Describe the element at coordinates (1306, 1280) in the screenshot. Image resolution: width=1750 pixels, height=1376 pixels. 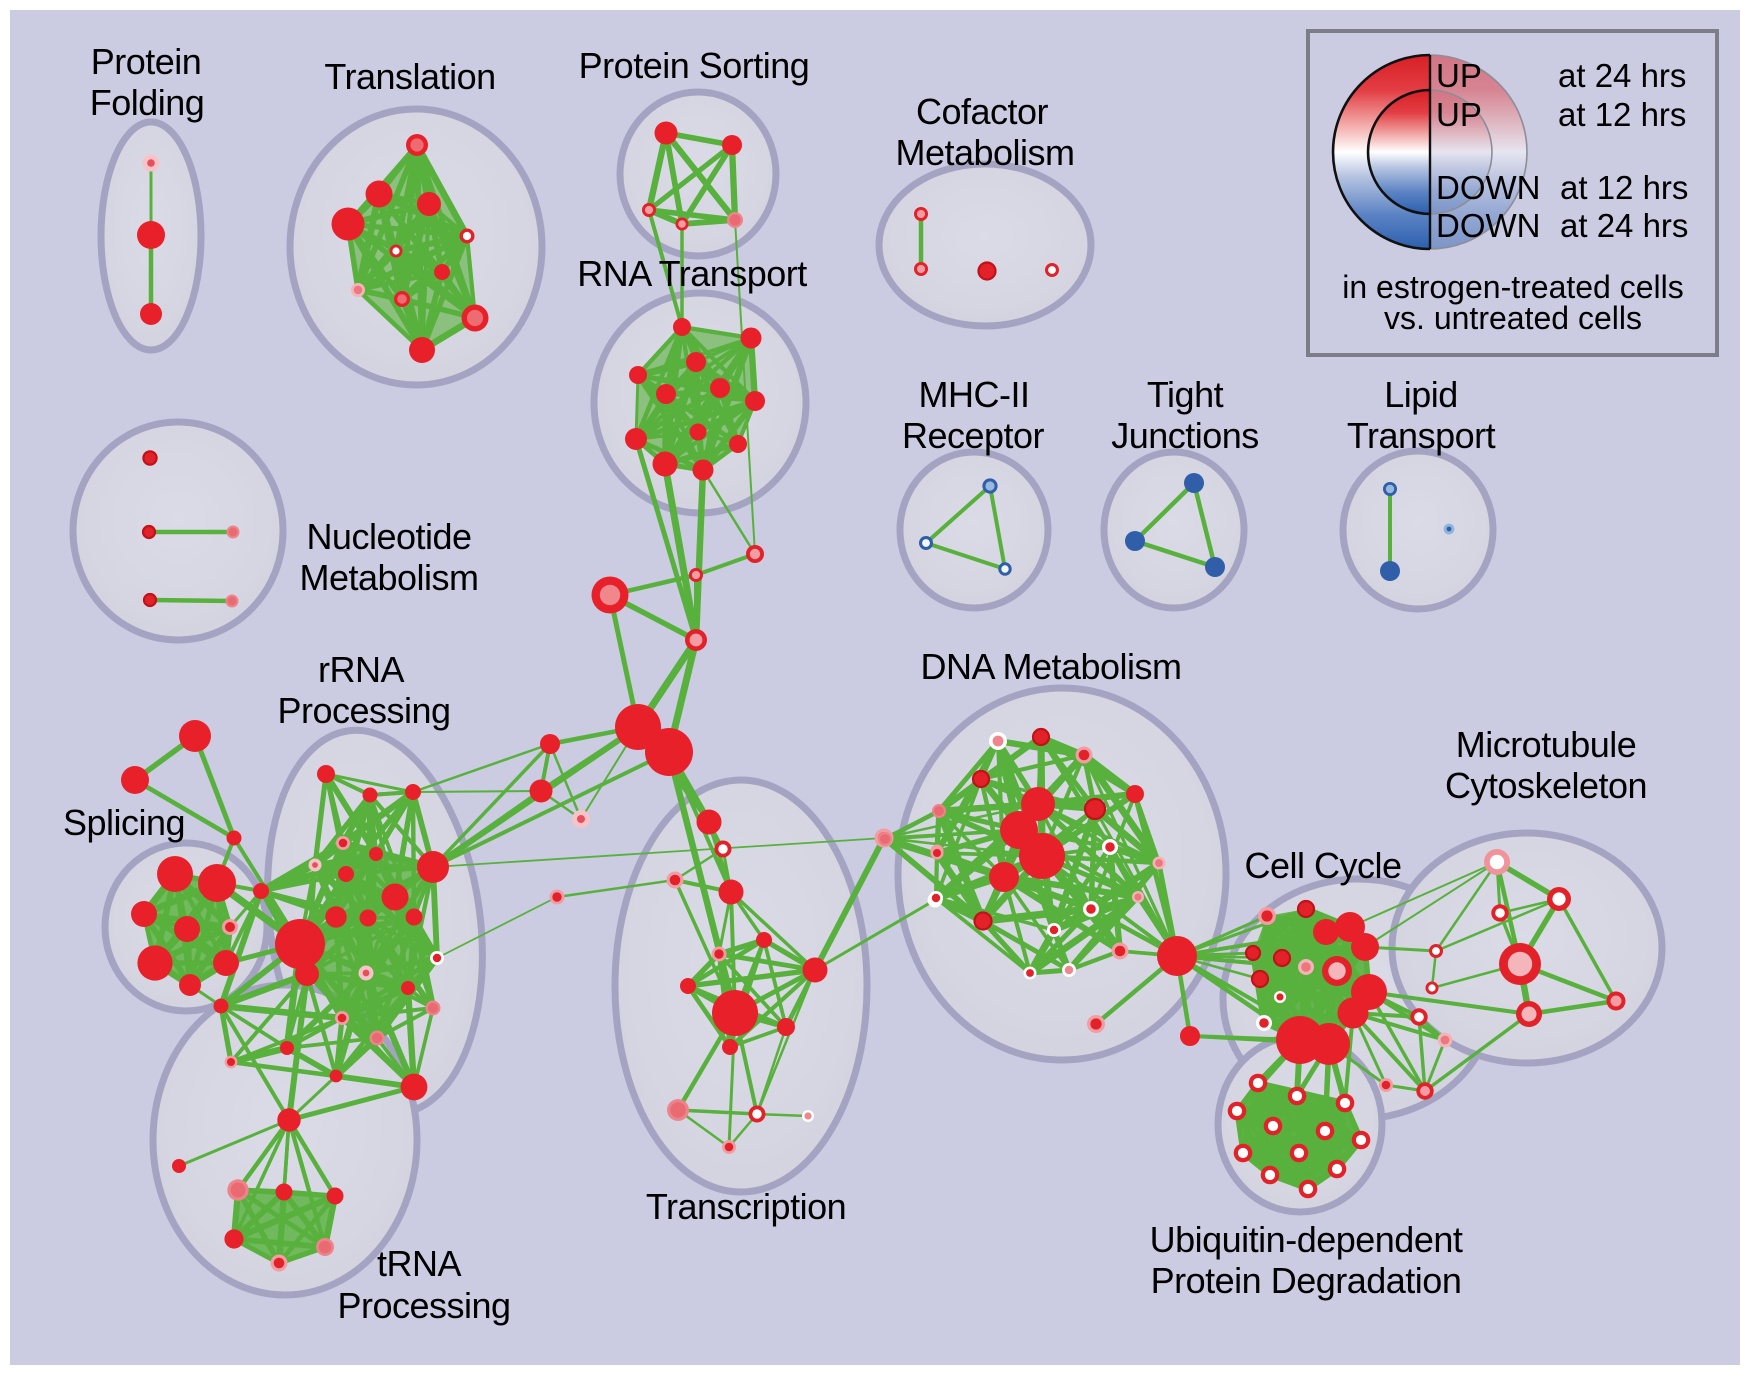
I see `svg-text: Protein Degradation` at that location.